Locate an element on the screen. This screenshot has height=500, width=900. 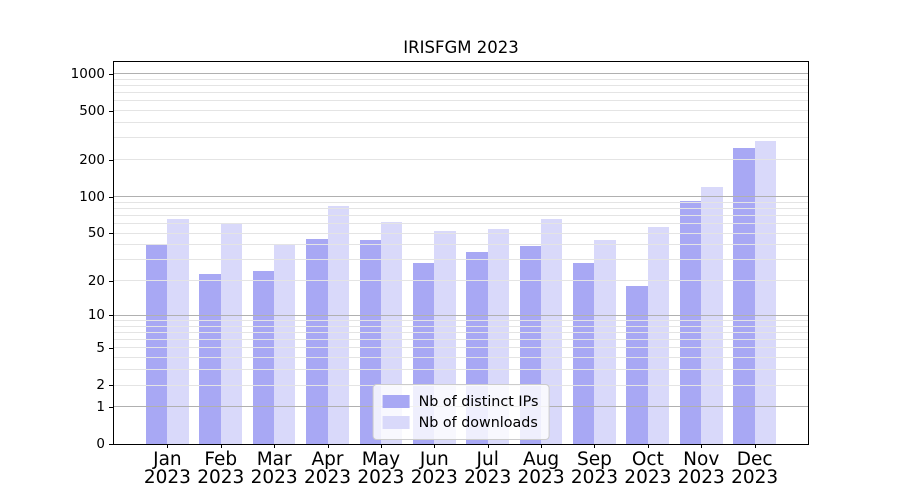
y-tick-label: 100 is located at coordinates (92, 196).